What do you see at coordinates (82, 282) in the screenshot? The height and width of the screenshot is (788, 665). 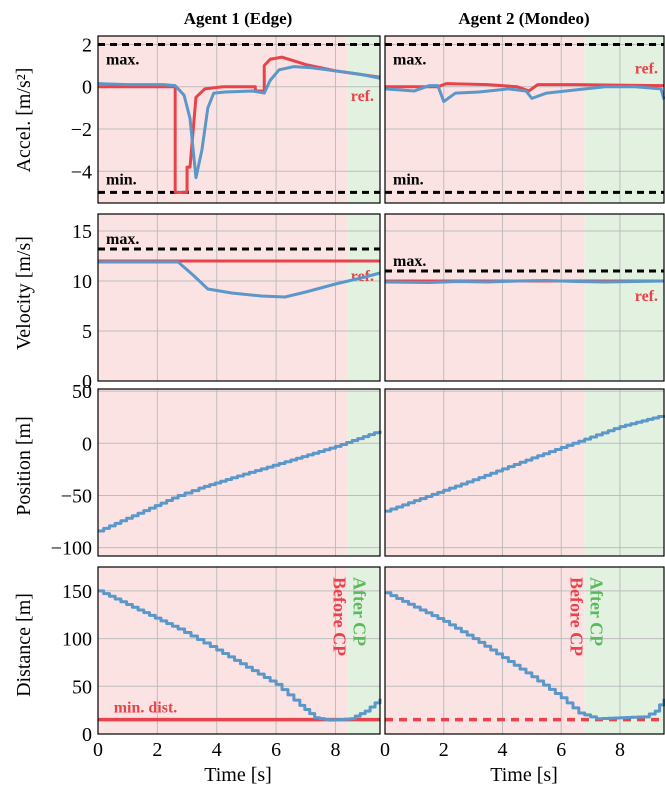 I see `y-tick-label: 10` at bounding box center [82, 282].